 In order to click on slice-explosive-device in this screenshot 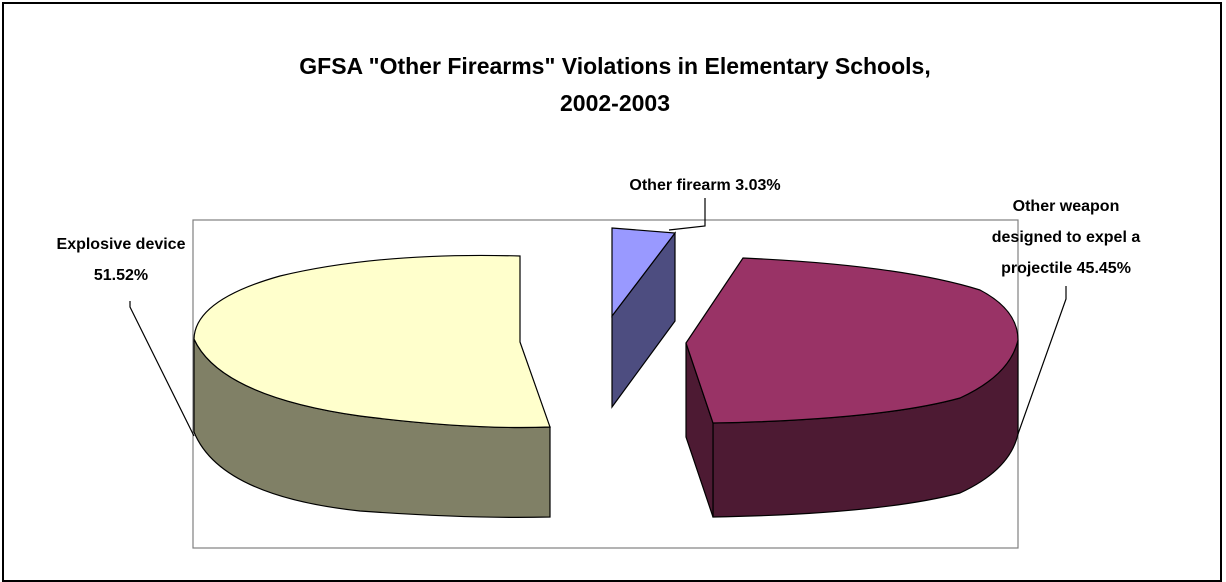, I will do `click(372, 386)`.